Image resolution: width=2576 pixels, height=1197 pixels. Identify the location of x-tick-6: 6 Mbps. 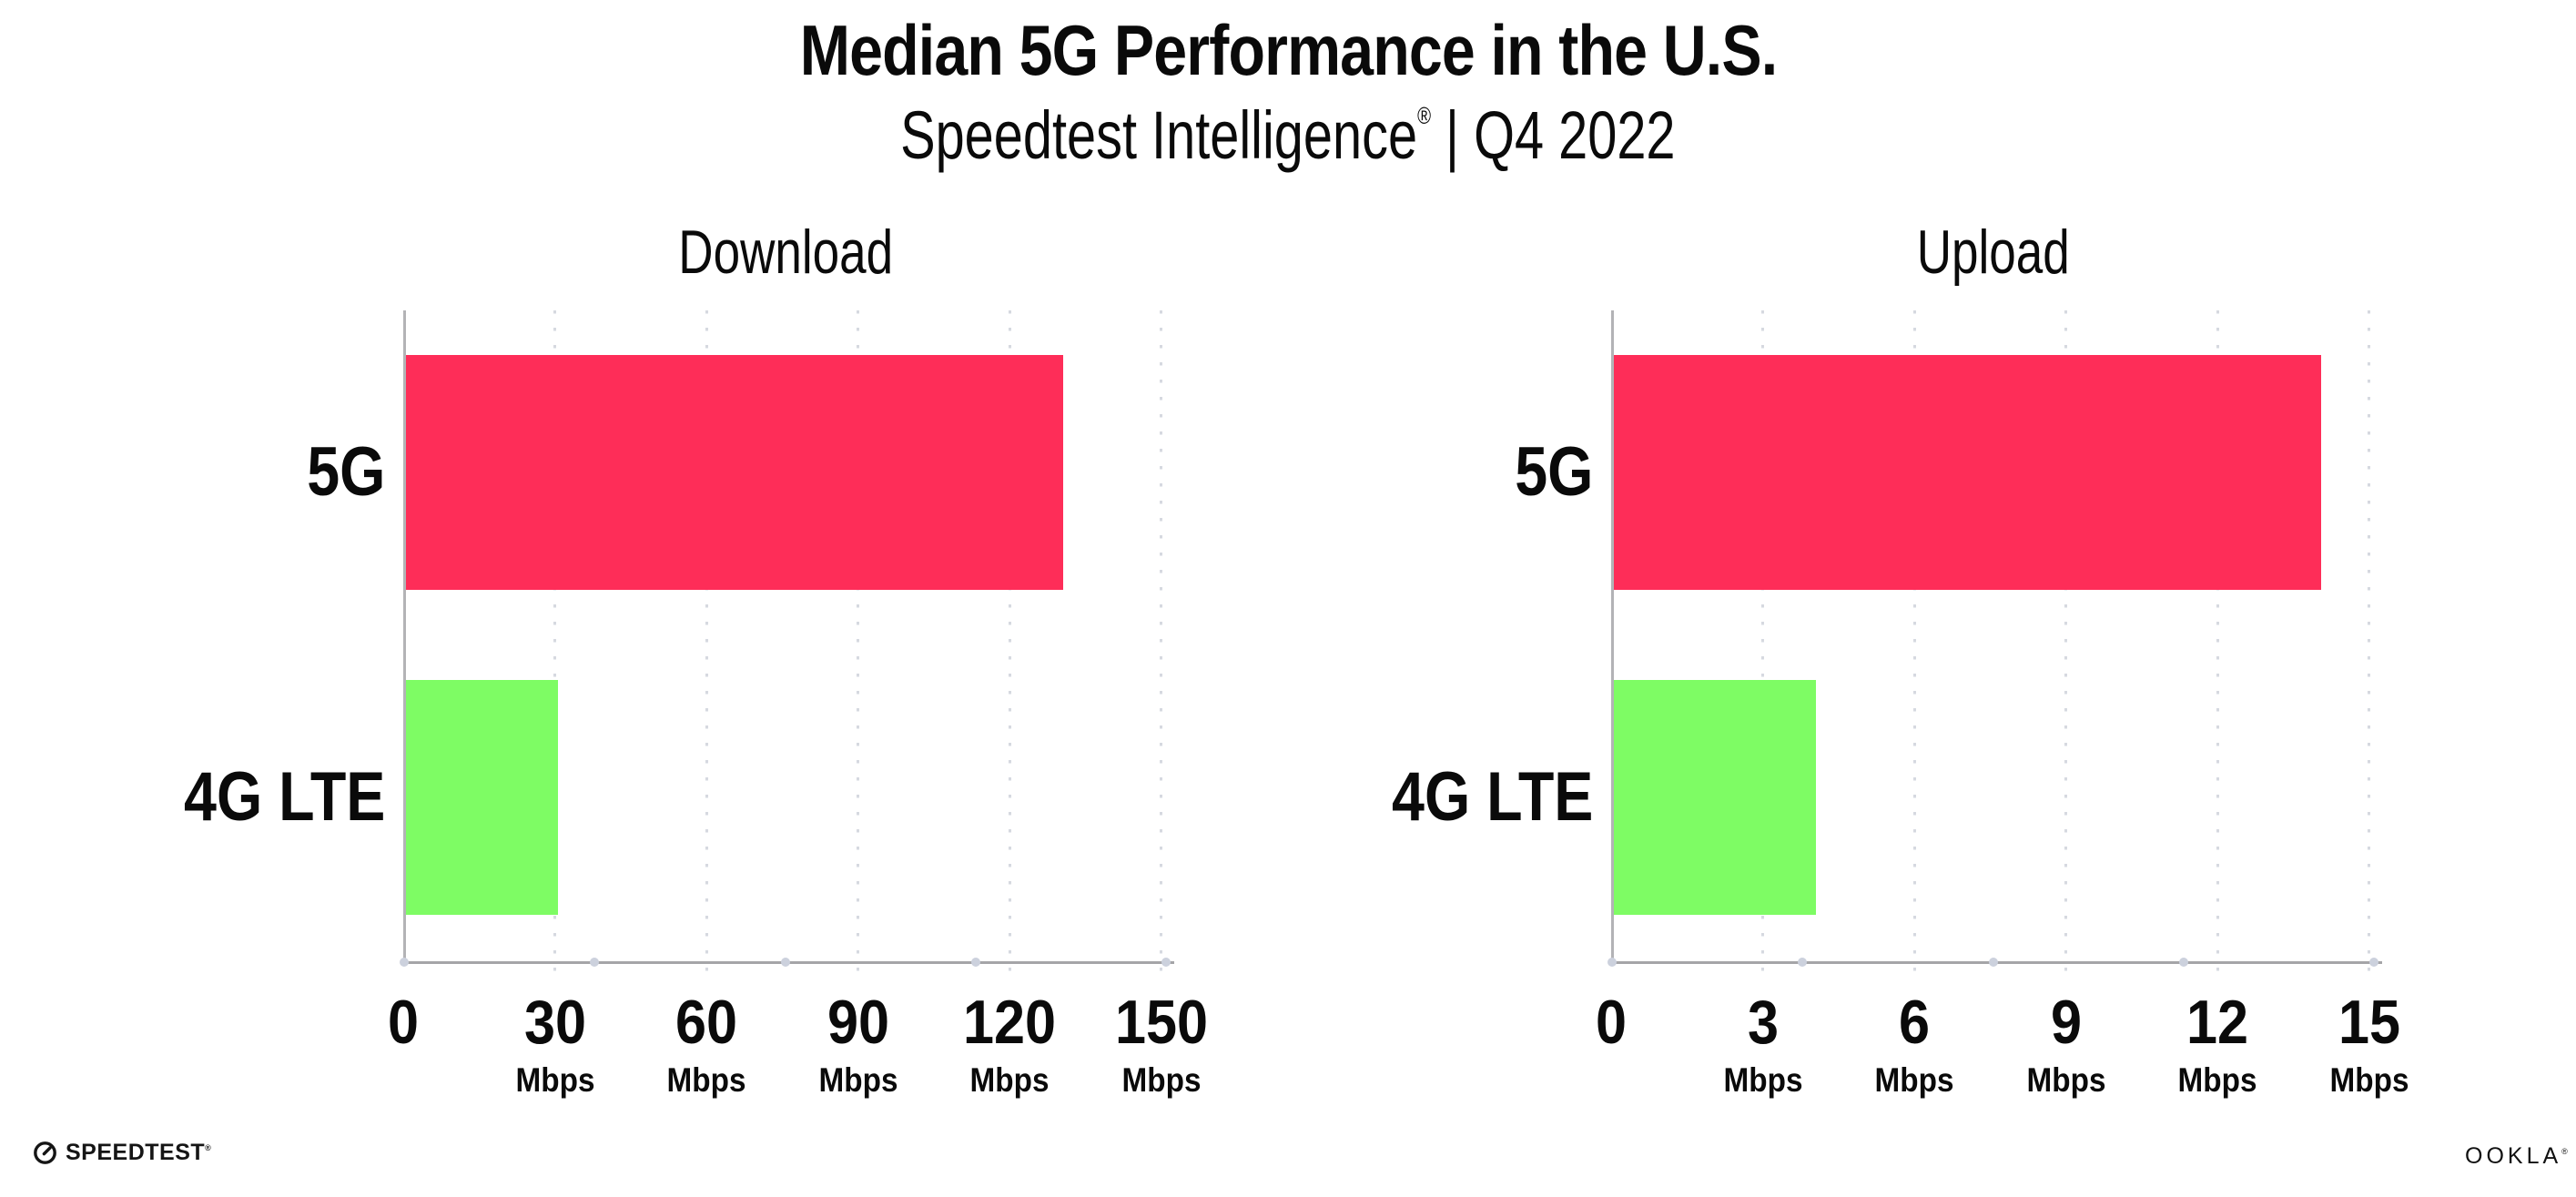
(1914, 1044).